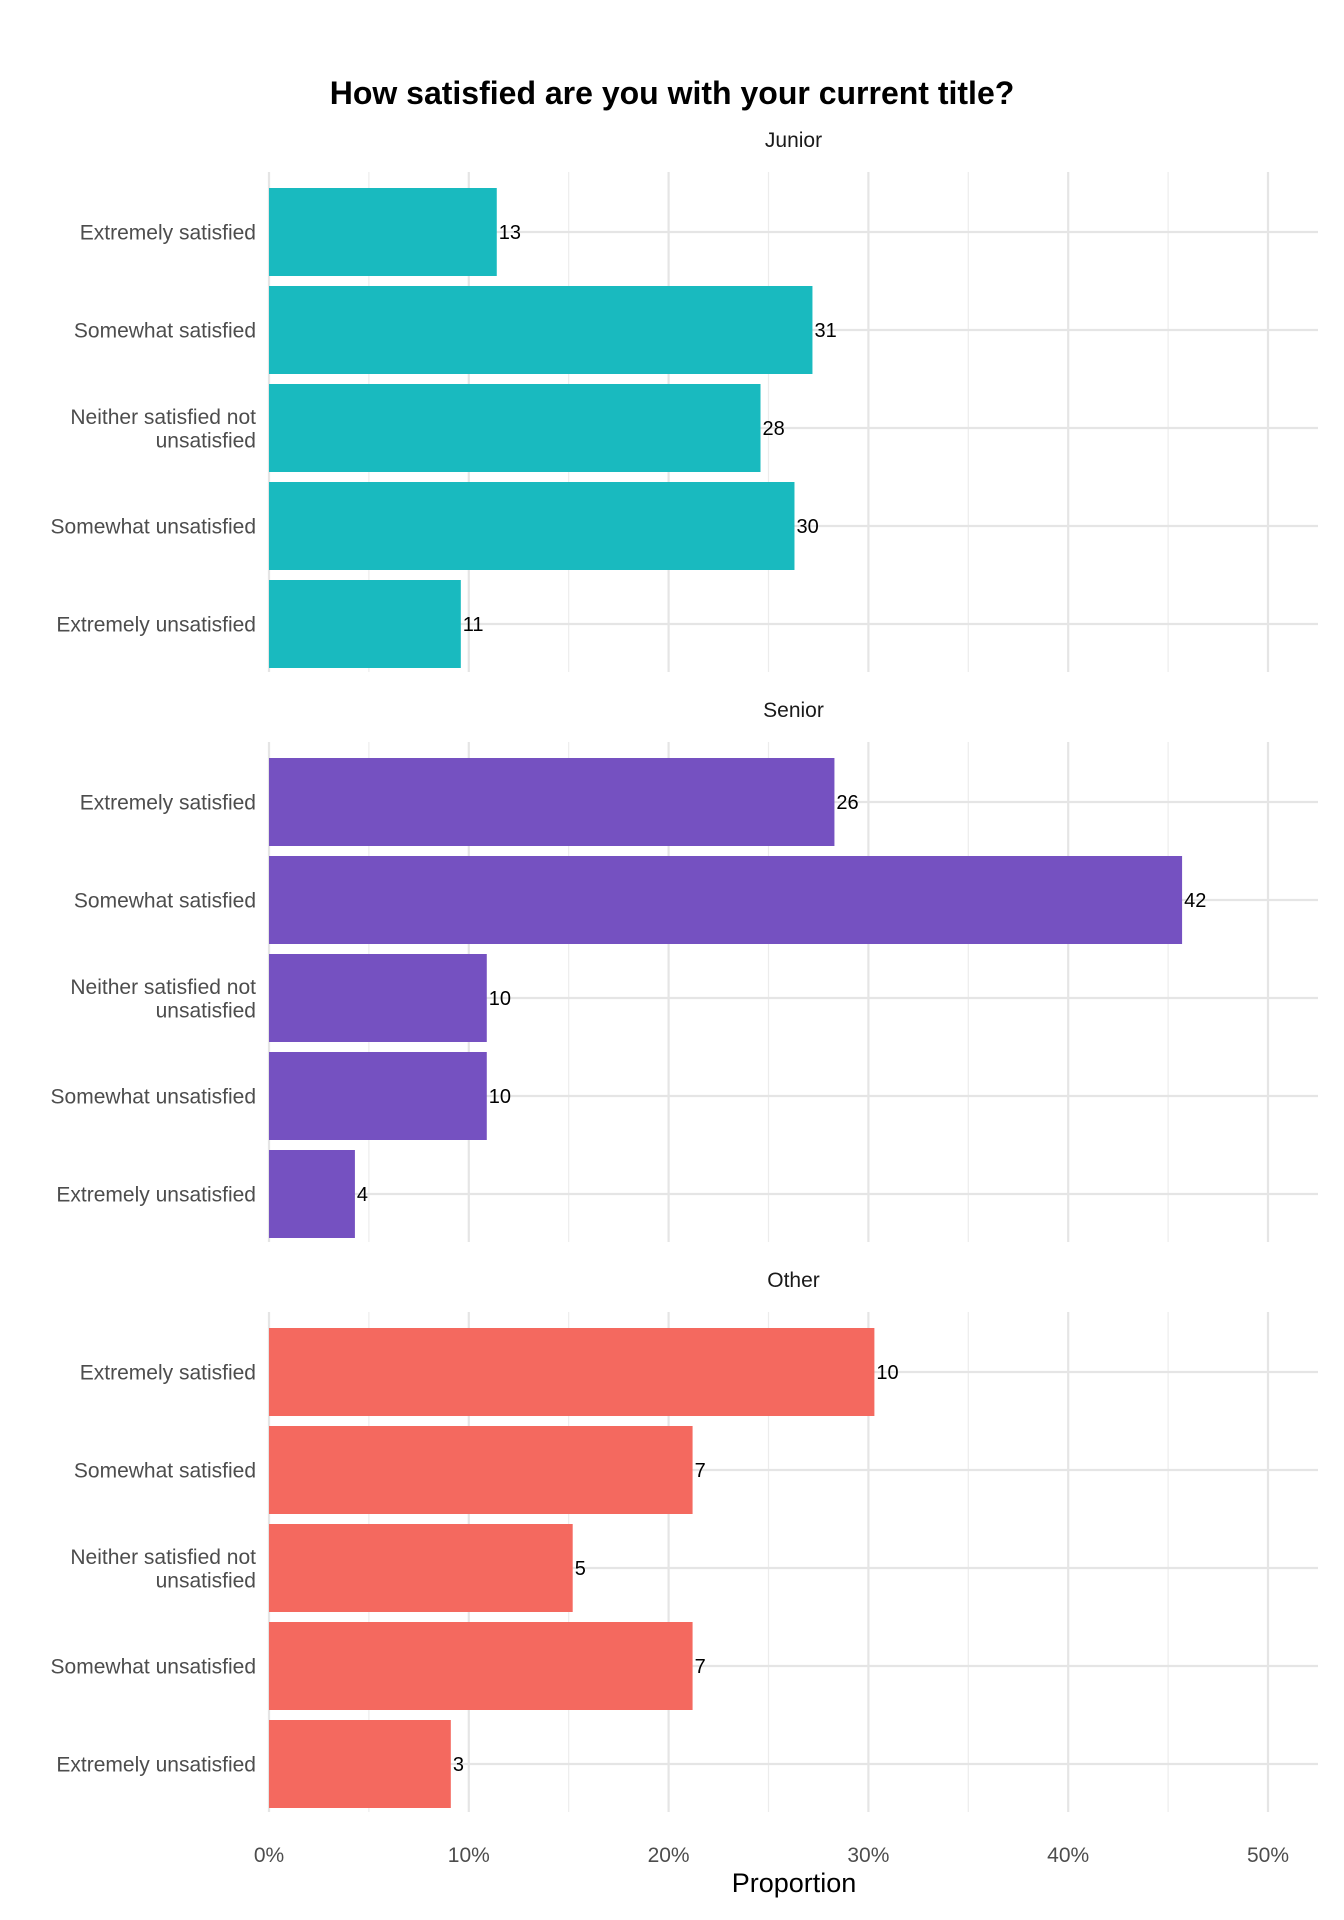 This screenshot has height=1920, width=1344. What do you see at coordinates (793, 1280) in the screenshot?
I see `panel-strip-other: Other` at bounding box center [793, 1280].